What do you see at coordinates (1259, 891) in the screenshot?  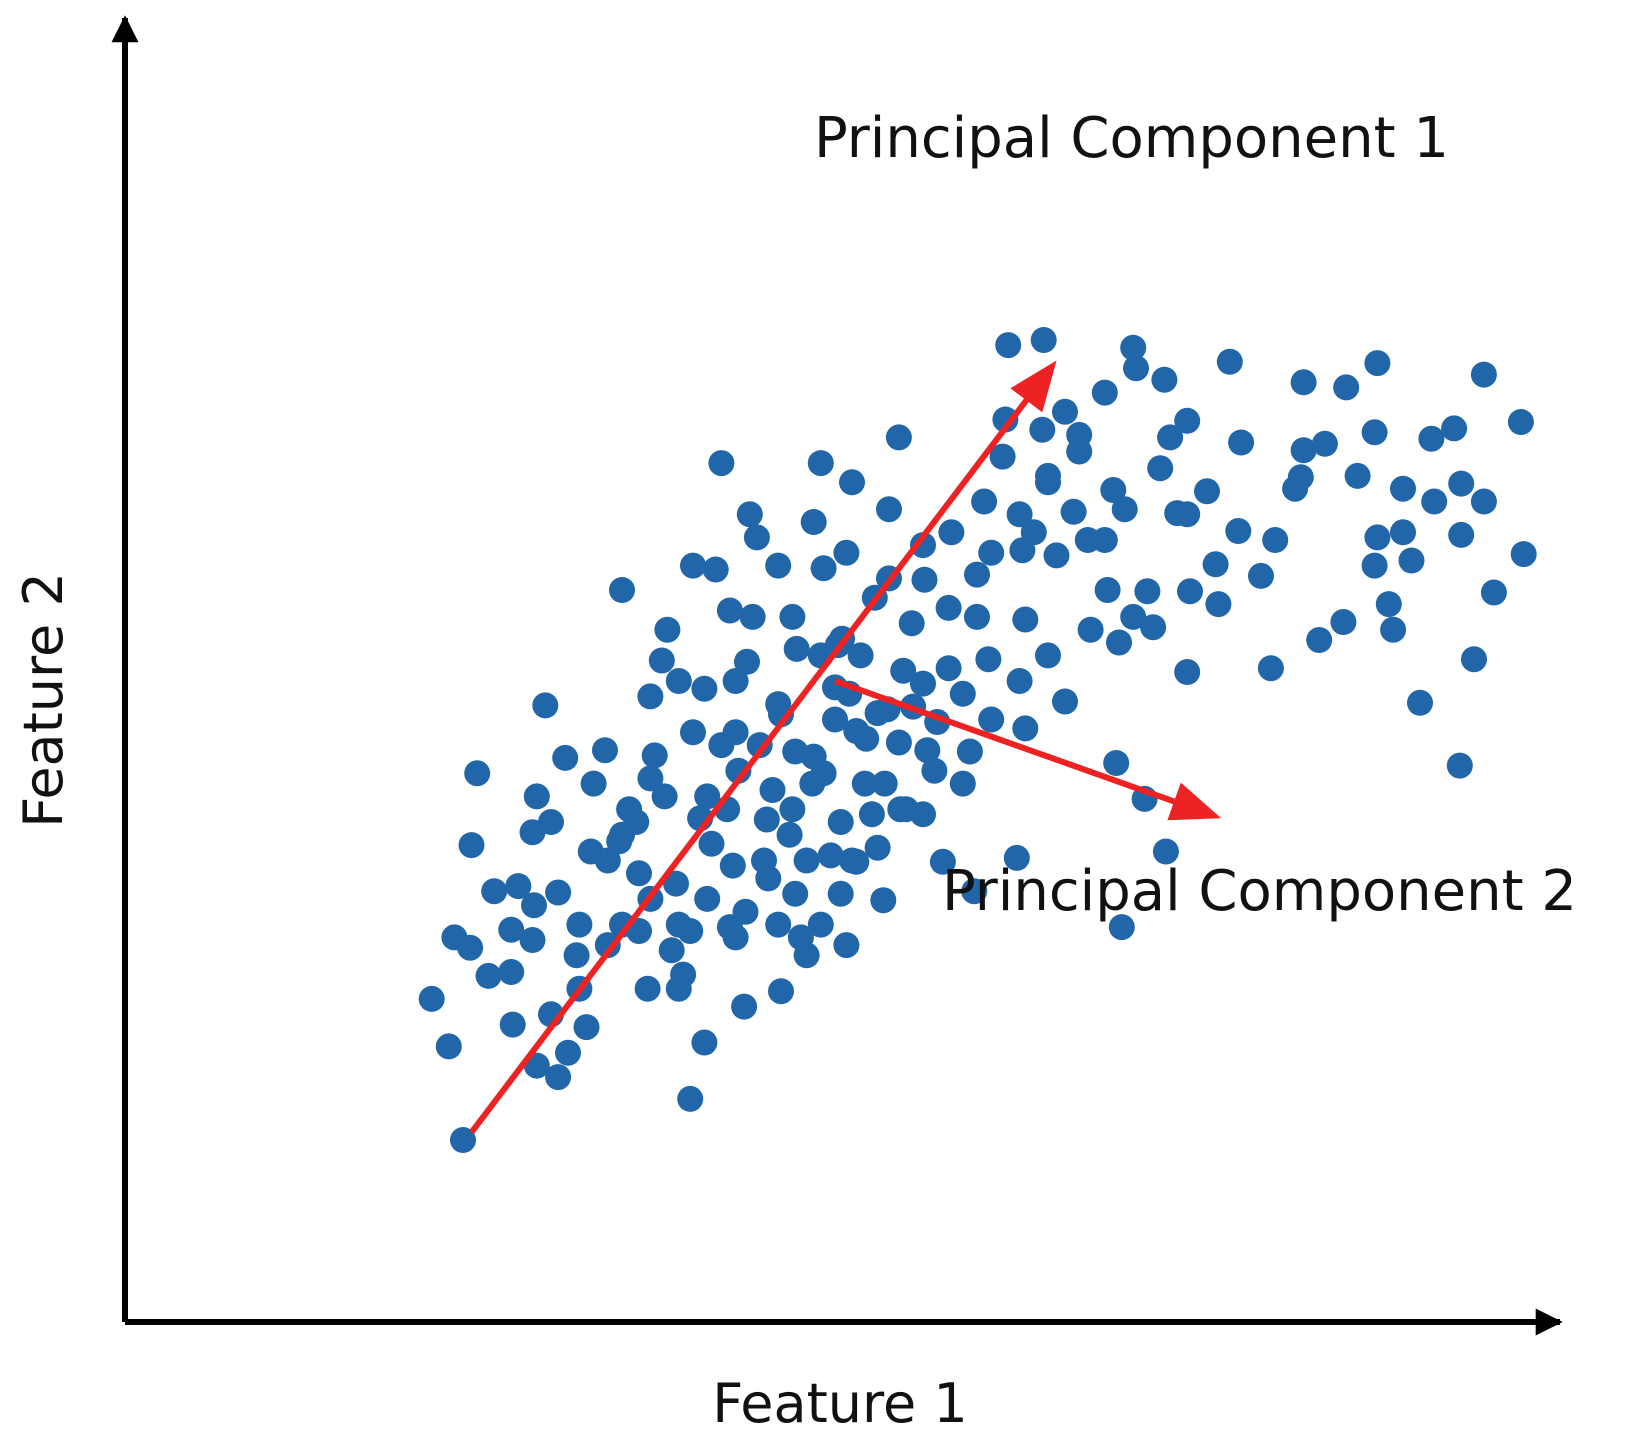 I see `principal-component-2-label: Principal Component 2` at bounding box center [1259, 891].